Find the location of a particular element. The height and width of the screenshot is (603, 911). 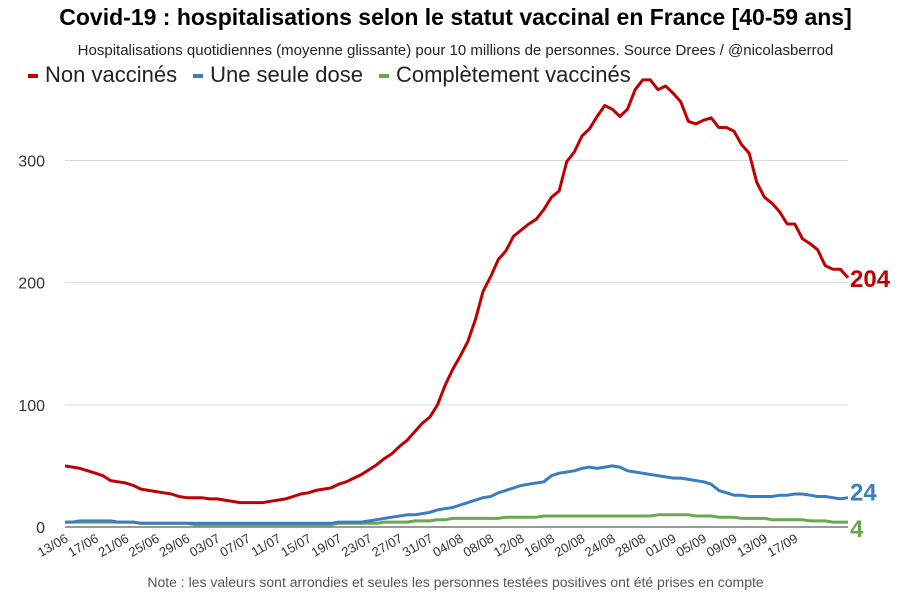

x-tick-label: 29/06 is located at coordinates (174, 545).